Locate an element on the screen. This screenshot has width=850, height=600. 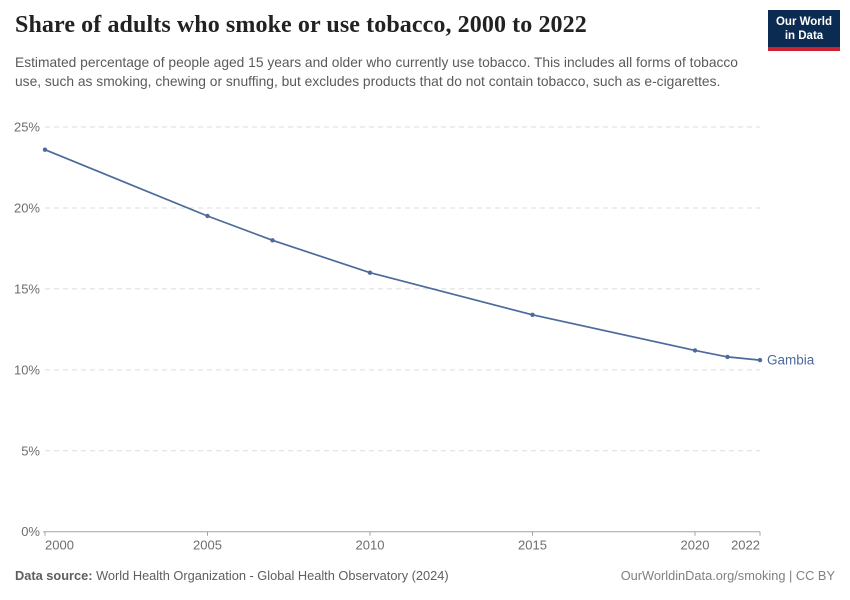
data-point-gambia-2007 is located at coordinates (272, 240).